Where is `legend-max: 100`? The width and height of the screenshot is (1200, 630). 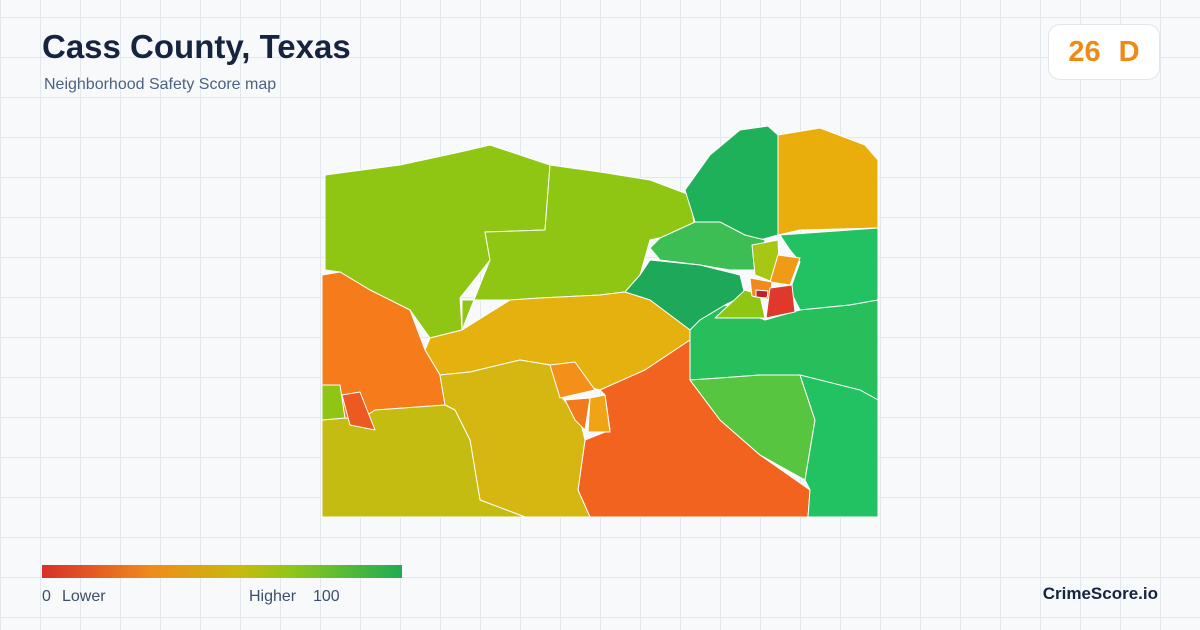
legend-max: 100 is located at coordinates (326, 596).